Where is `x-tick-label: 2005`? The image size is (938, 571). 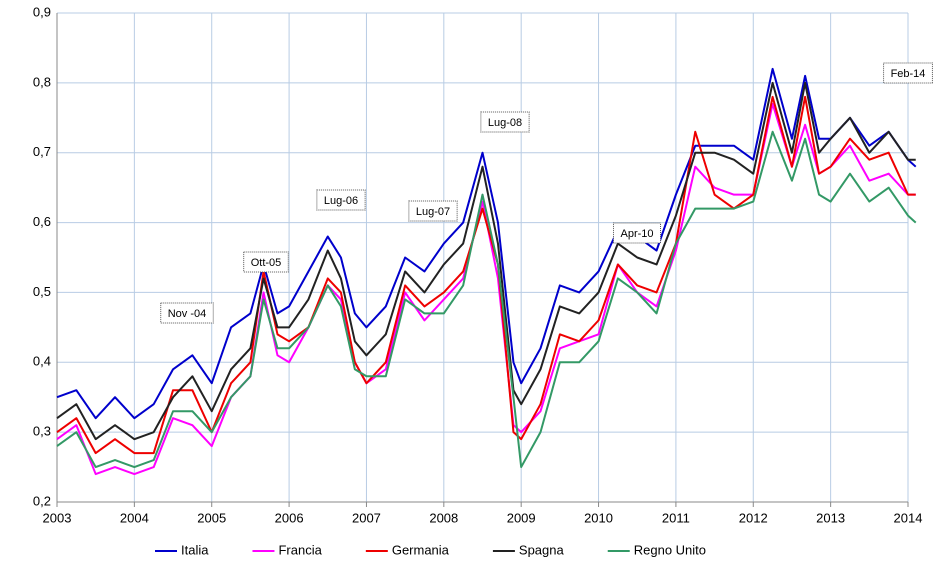
x-tick-label: 2005 is located at coordinates (211, 517).